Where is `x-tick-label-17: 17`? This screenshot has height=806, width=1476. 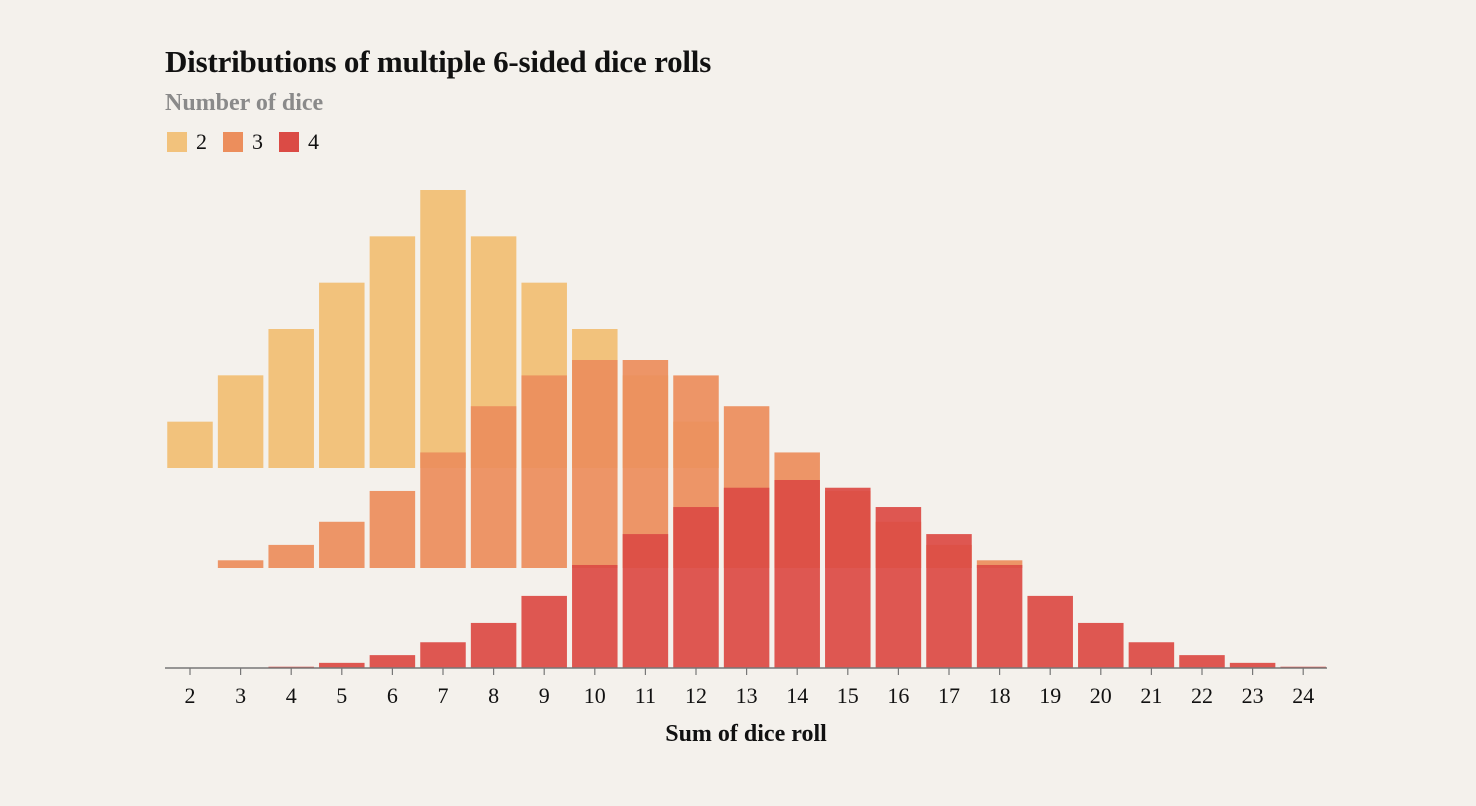
x-tick-label-17: 17 is located at coordinates (949, 695).